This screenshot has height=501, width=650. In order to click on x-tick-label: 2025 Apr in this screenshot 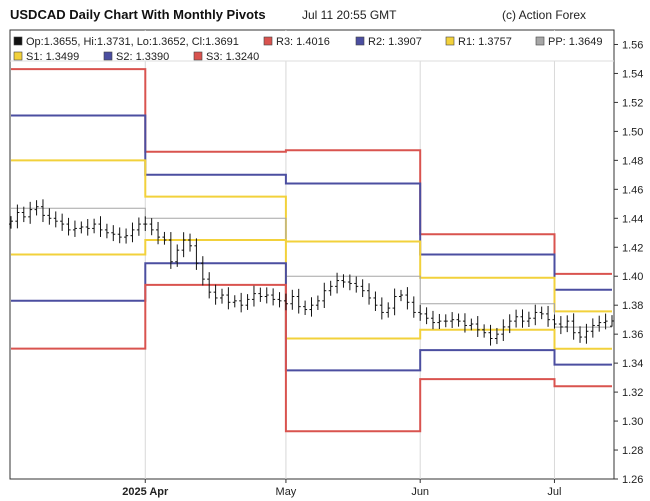, I will do `click(145, 492)`.